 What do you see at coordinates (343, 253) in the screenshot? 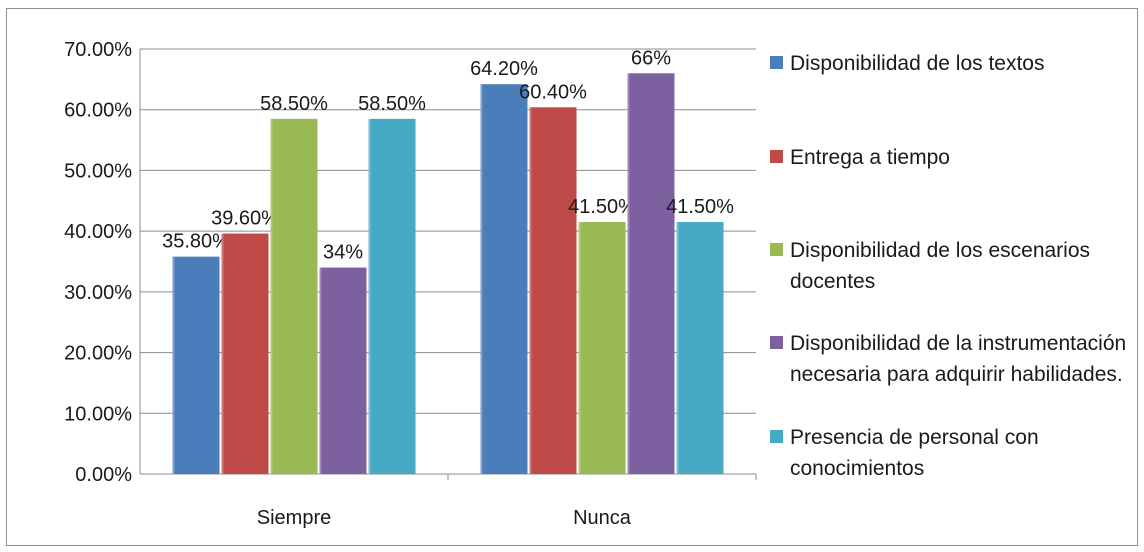
I see `data-label: 34%` at bounding box center [343, 253].